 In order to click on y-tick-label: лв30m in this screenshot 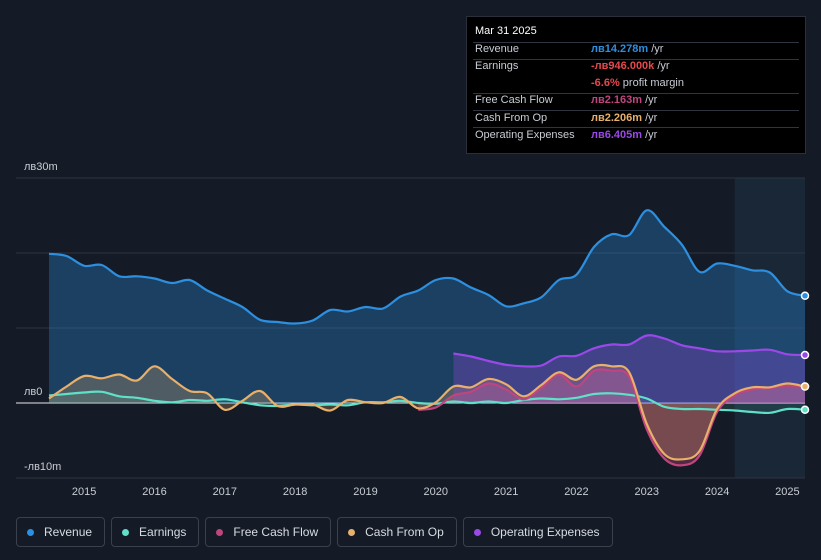, I will do `click(41, 167)`.